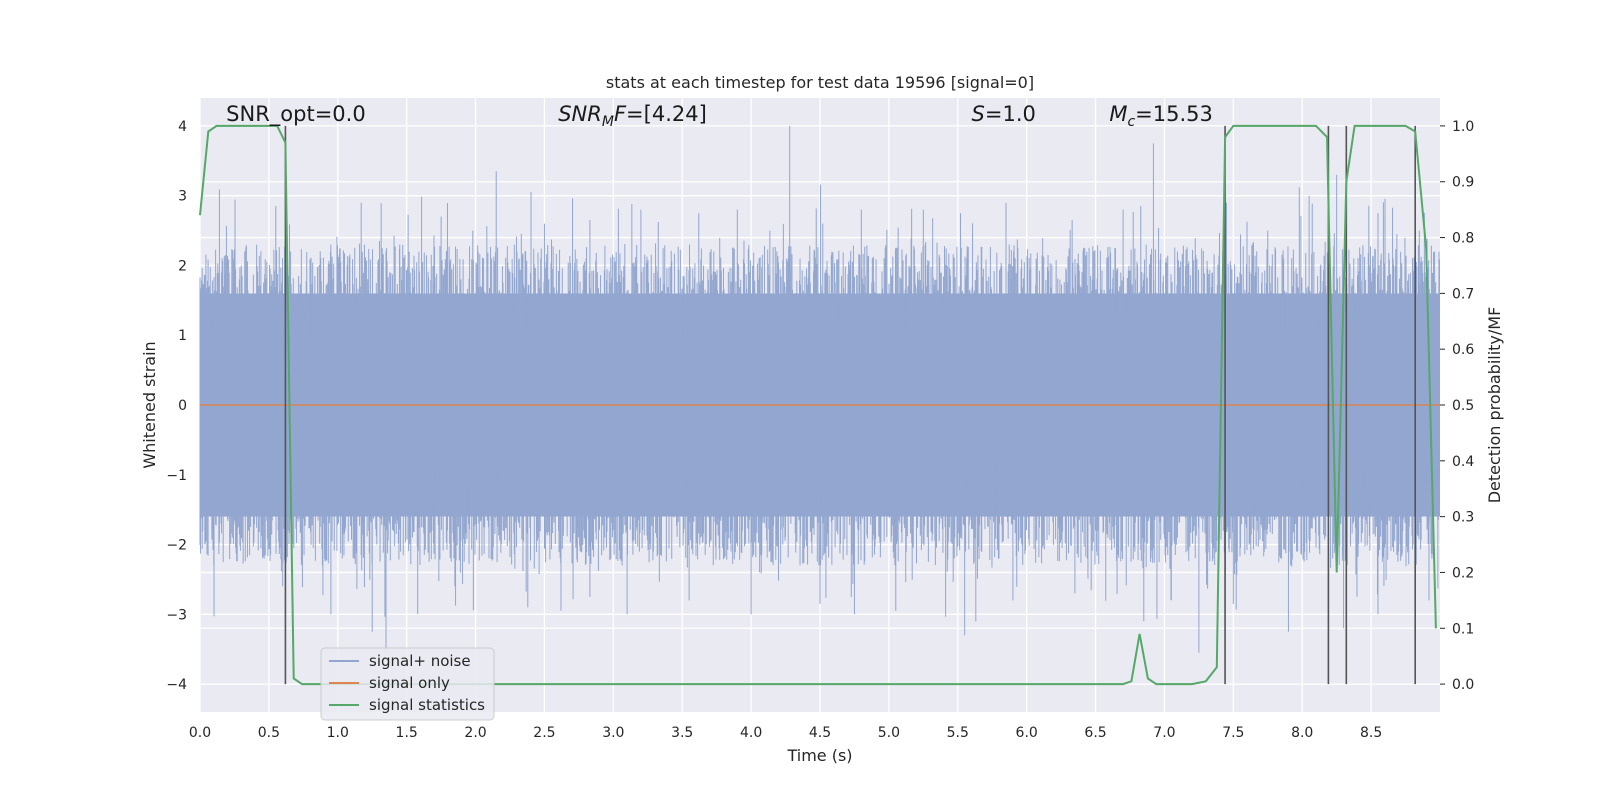 The height and width of the screenshot is (800, 1600). Describe the element at coordinates (1027, 733) in the screenshot. I see `x-tick-label: 6.0` at that location.